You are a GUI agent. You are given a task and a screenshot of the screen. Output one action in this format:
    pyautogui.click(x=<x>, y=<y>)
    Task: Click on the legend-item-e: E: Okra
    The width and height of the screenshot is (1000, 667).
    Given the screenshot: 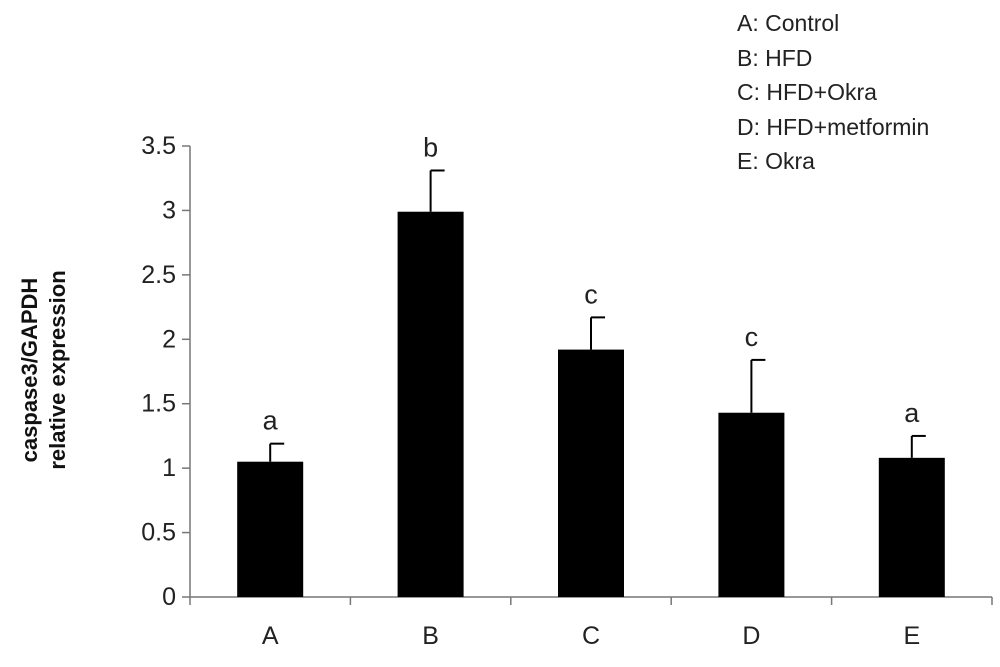 What is the action you would take?
    pyautogui.click(x=776, y=161)
    